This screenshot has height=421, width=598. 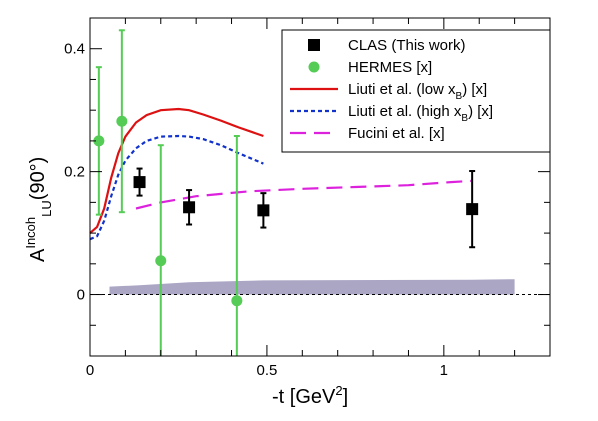 I want to click on y-tick-label: 0, so click(x=81, y=295).